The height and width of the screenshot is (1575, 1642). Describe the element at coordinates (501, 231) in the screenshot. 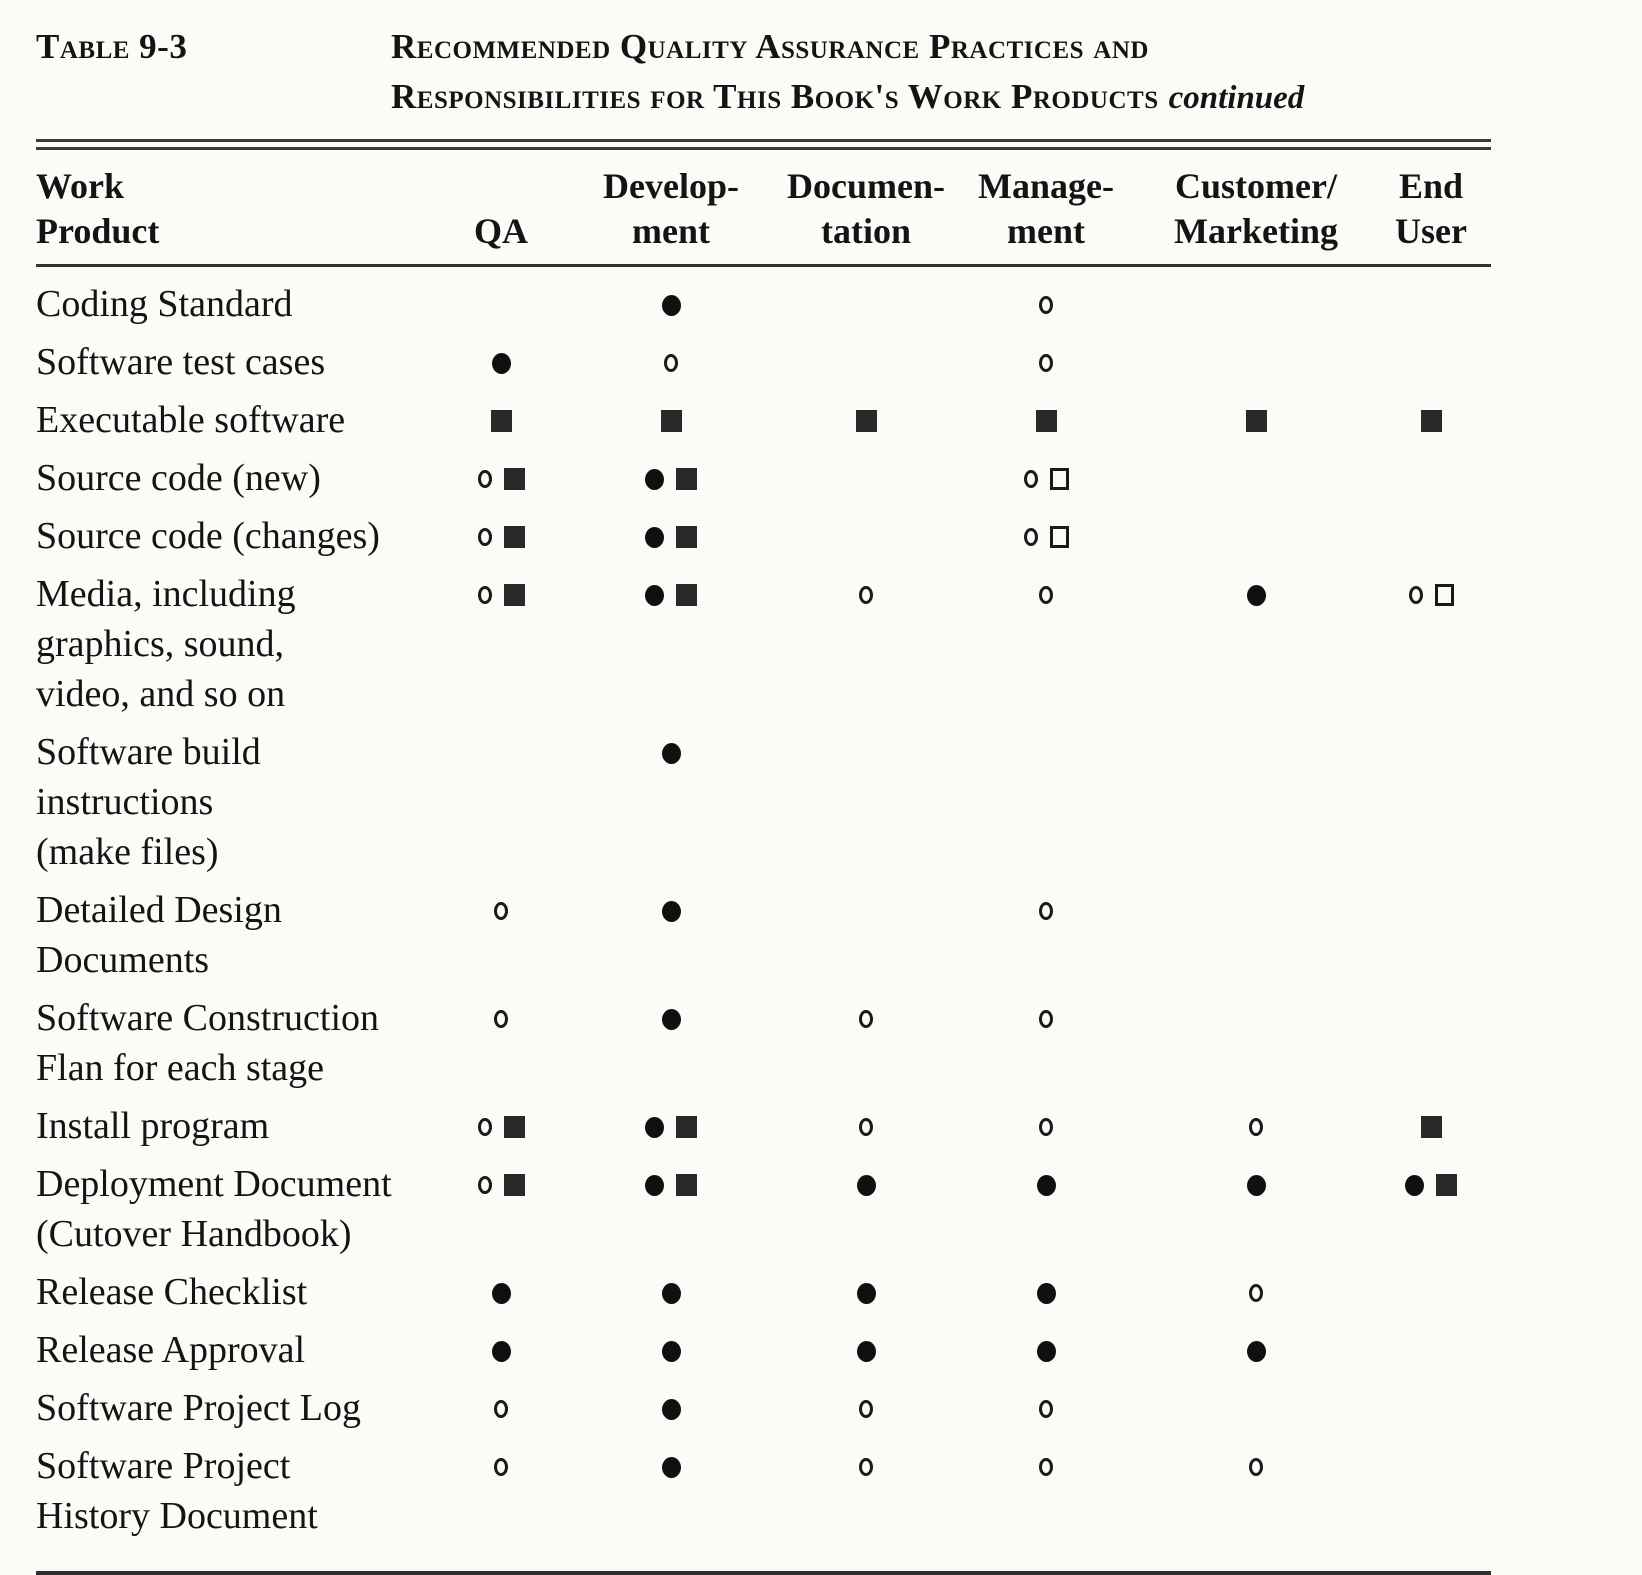

I see `header-line: QA` at that location.